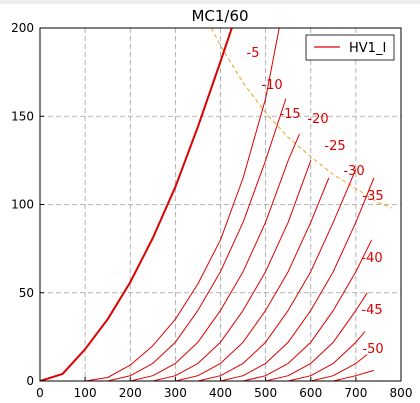 The width and height of the screenshot is (420, 403). I want to click on y-tick-label-150: 150, so click(22, 116).